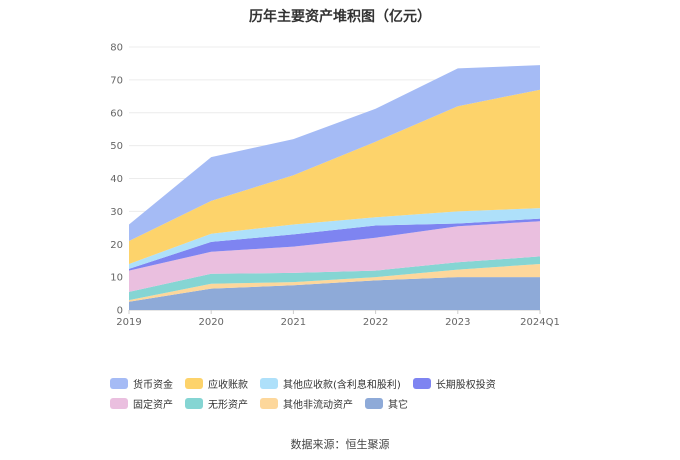  Describe the element at coordinates (334, 244) in the screenshot. I see `area-series-长期股权投资` at that location.